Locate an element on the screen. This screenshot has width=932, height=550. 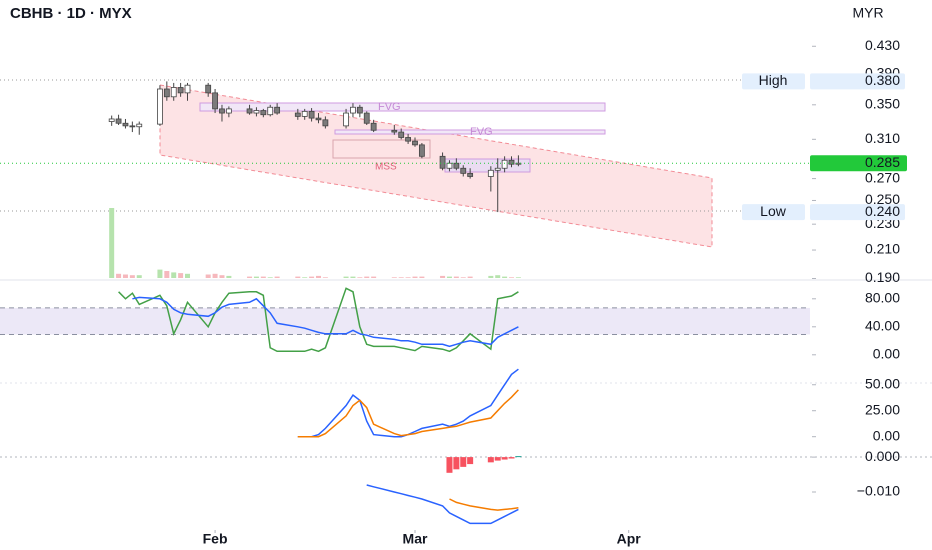
marker-label: High is located at coordinates (773, 80).